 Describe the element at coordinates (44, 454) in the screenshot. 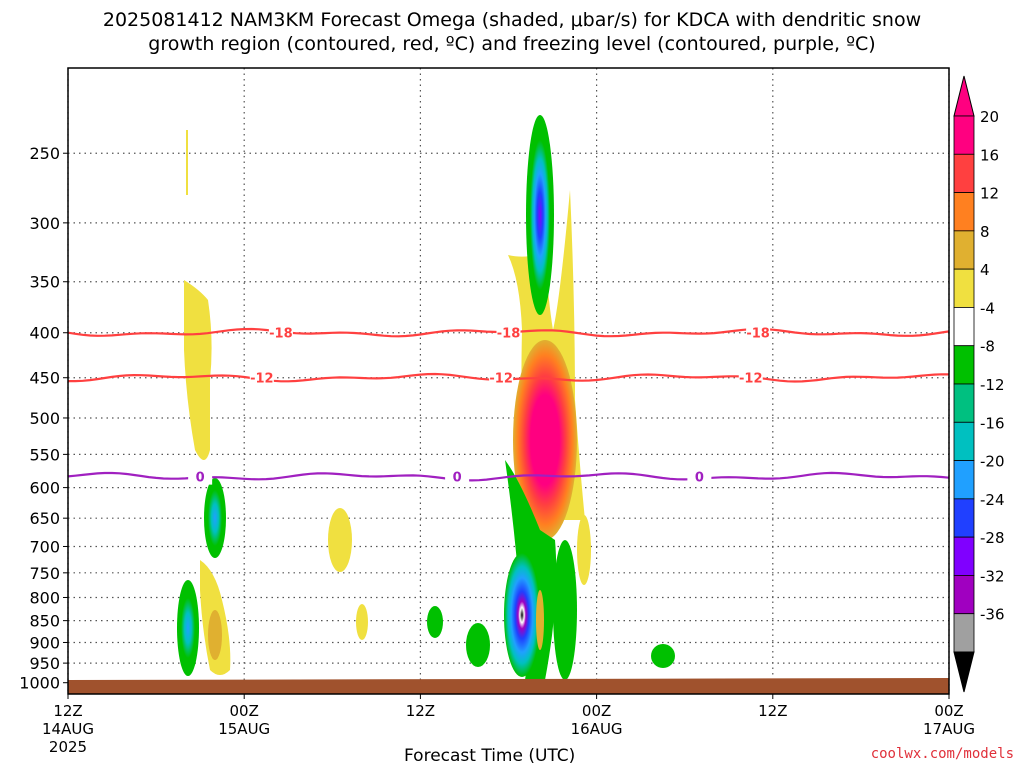

I see `y-tick-label: 550` at that location.